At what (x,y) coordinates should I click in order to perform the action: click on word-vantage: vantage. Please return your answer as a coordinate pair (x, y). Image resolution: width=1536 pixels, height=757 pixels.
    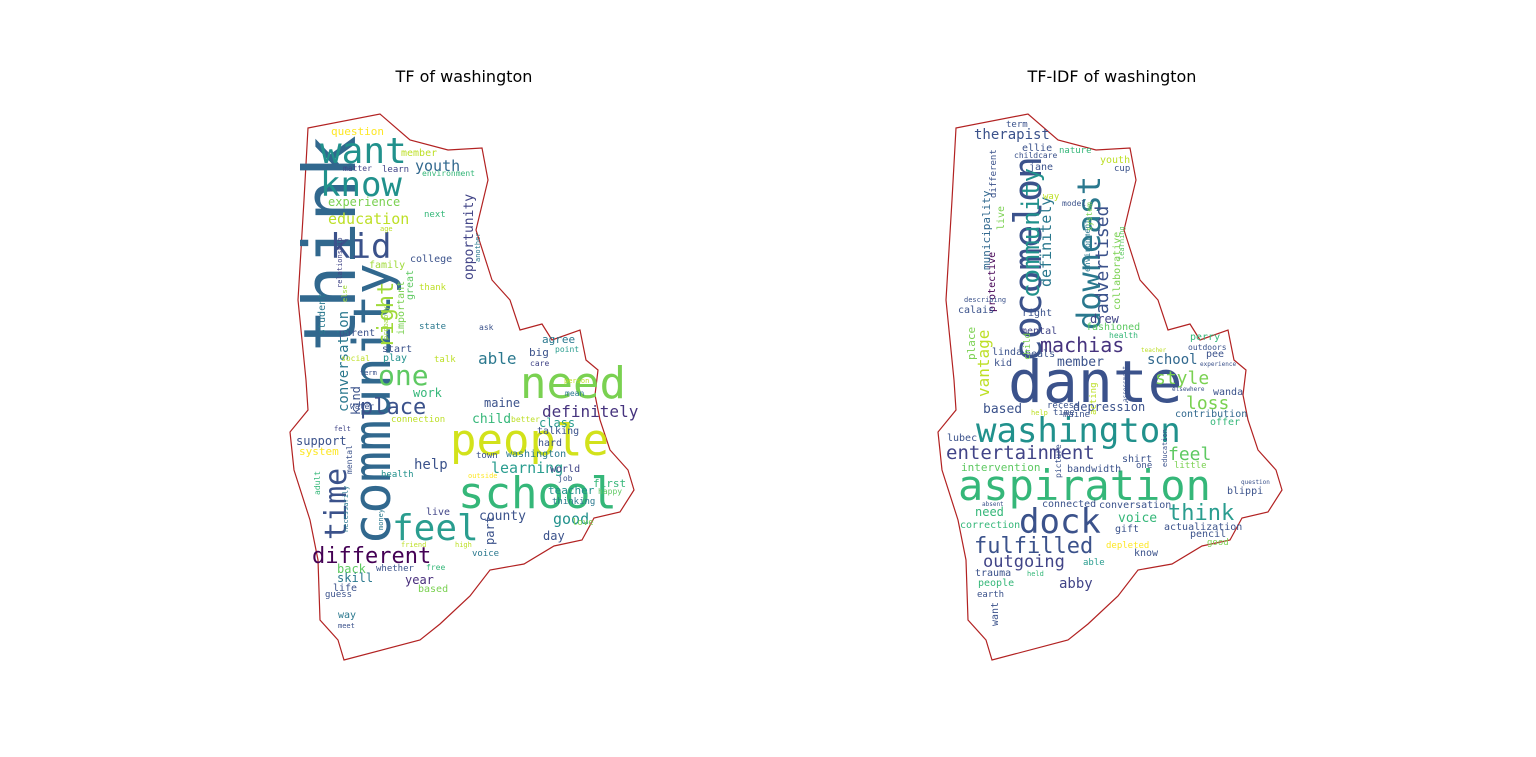
    Looking at the image, I should click on (983, 363).